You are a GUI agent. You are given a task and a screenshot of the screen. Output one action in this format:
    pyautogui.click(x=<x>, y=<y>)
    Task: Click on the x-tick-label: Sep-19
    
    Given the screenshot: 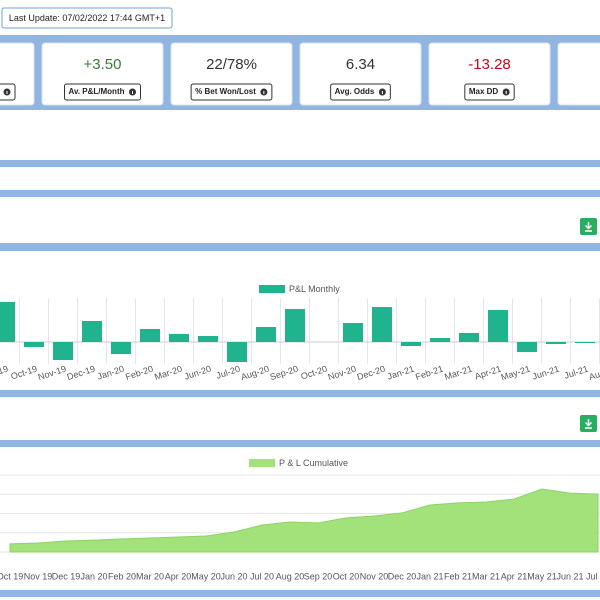 What is the action you would take?
    pyautogui.click(x=4, y=373)
    